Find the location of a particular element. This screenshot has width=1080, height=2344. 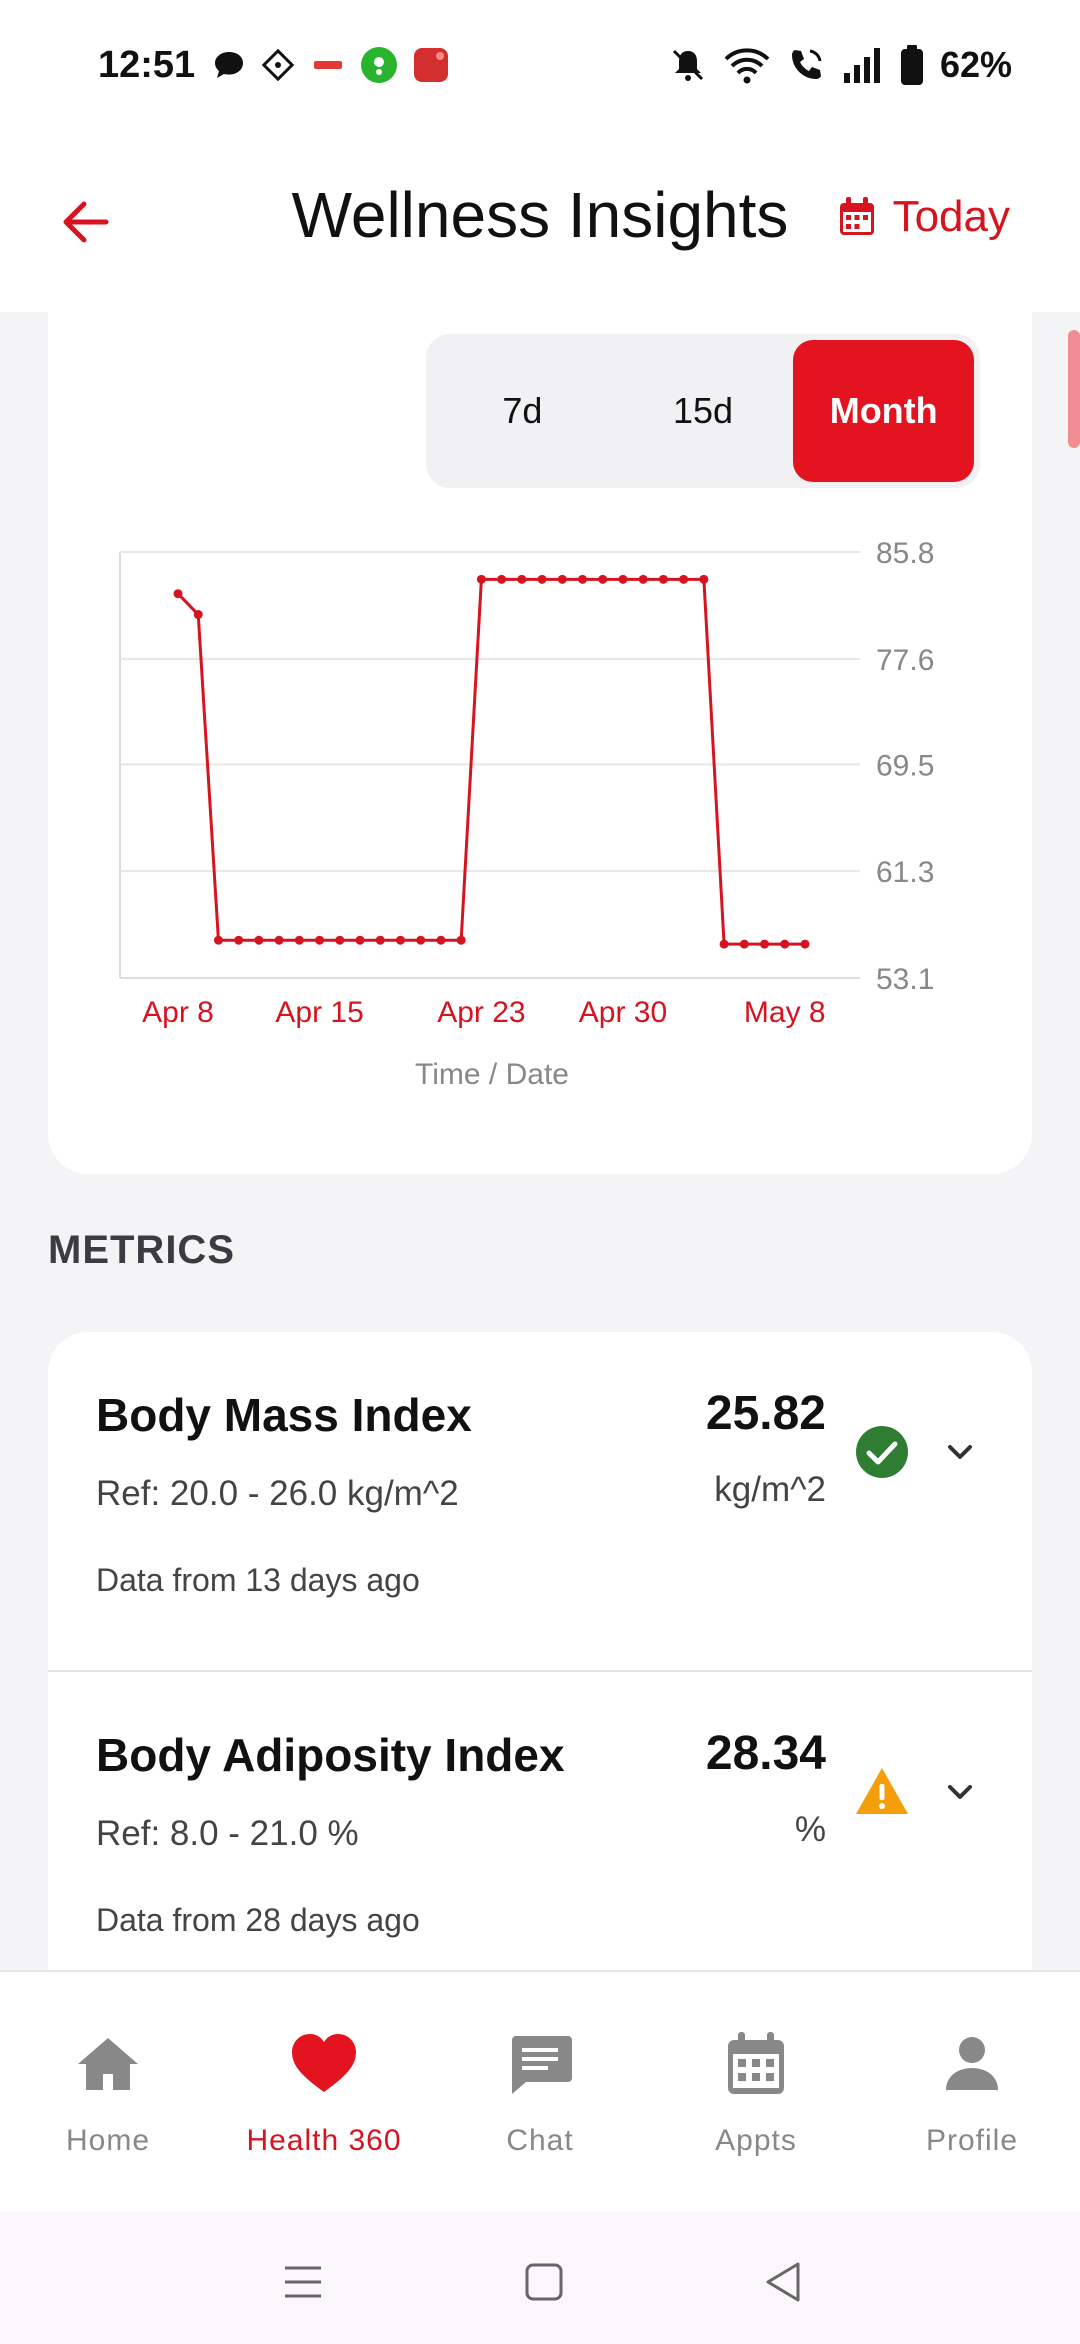

metric-data-age: Data from 13 days ago is located at coordinates (258, 1580).